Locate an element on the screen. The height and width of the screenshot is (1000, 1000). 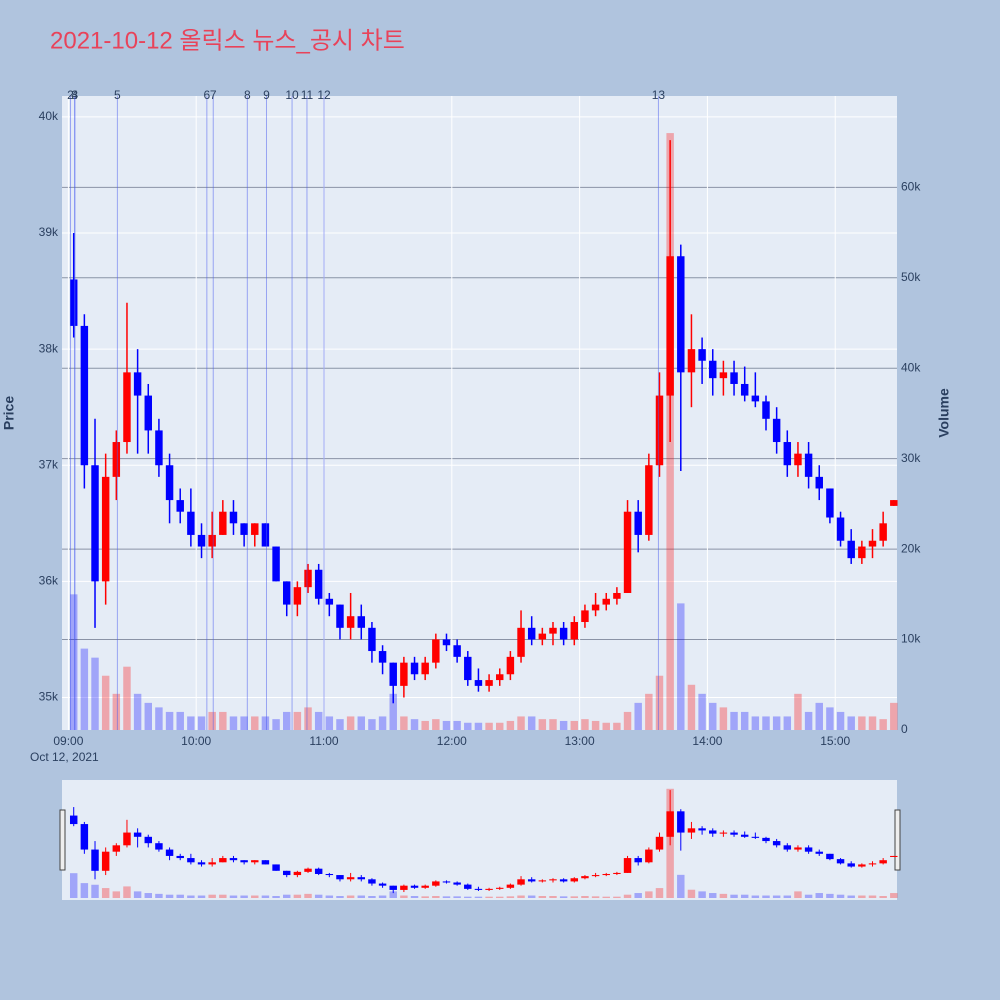
news-label: 6 is located at coordinates (207, 95).